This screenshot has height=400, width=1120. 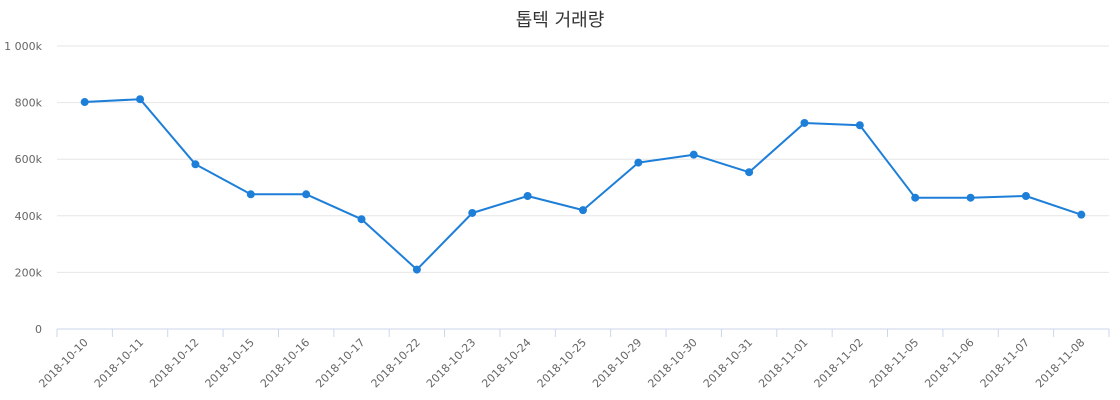 What do you see at coordinates (119, 363) in the screenshot?
I see `x-tick-label: 2018-10-11` at bounding box center [119, 363].